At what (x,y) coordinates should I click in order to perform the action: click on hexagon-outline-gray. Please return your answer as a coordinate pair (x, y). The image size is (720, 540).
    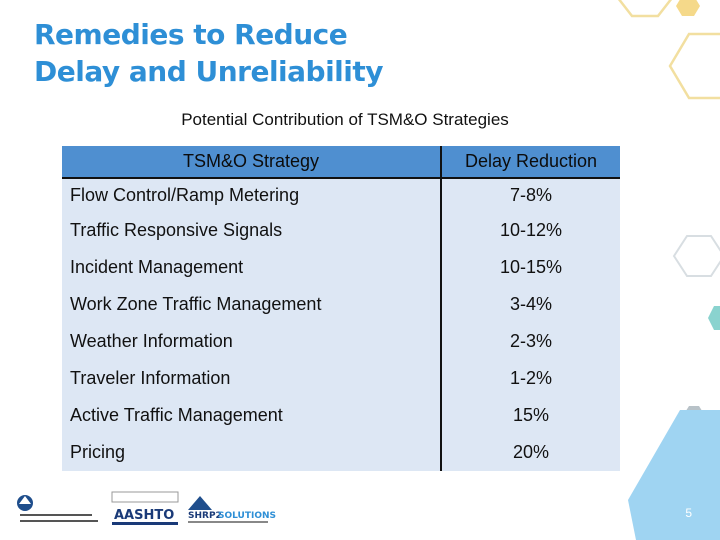
    Looking at the image, I should click on (696, 256).